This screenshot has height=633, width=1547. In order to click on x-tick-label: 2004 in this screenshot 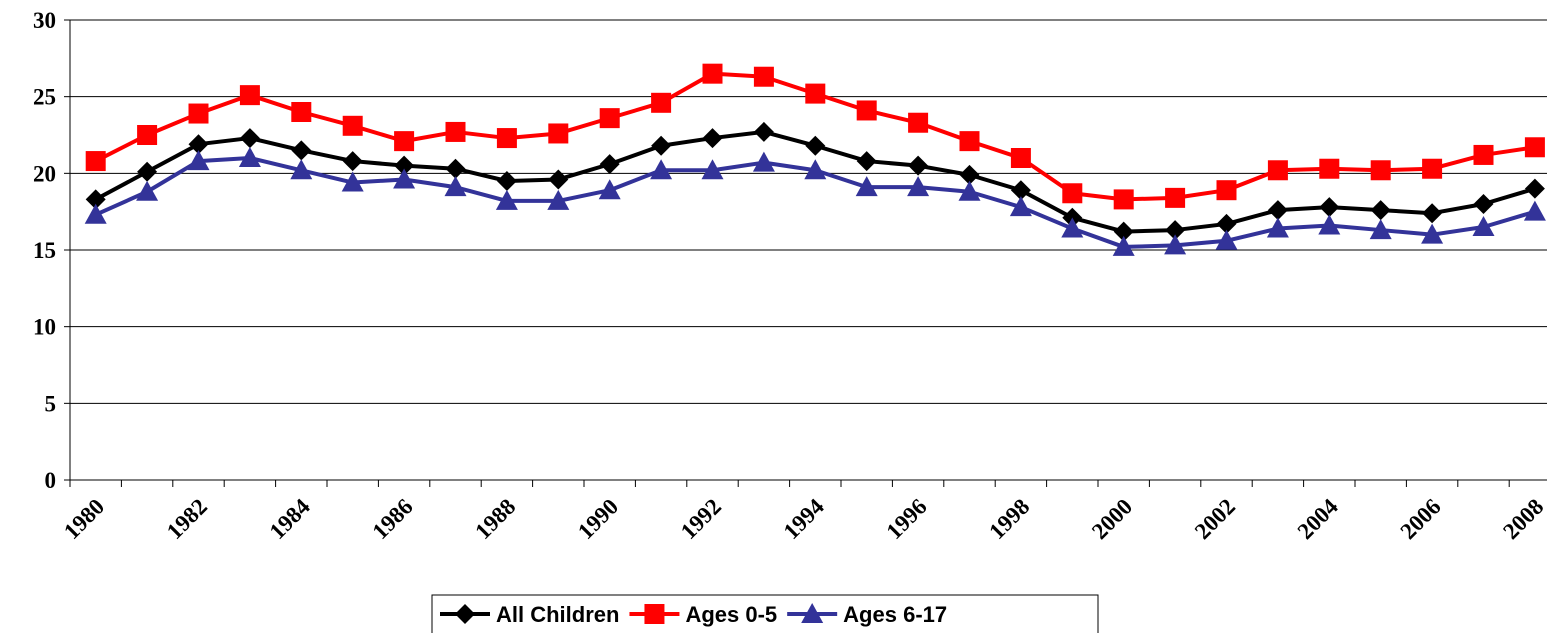, I will do `click(1318, 519)`.